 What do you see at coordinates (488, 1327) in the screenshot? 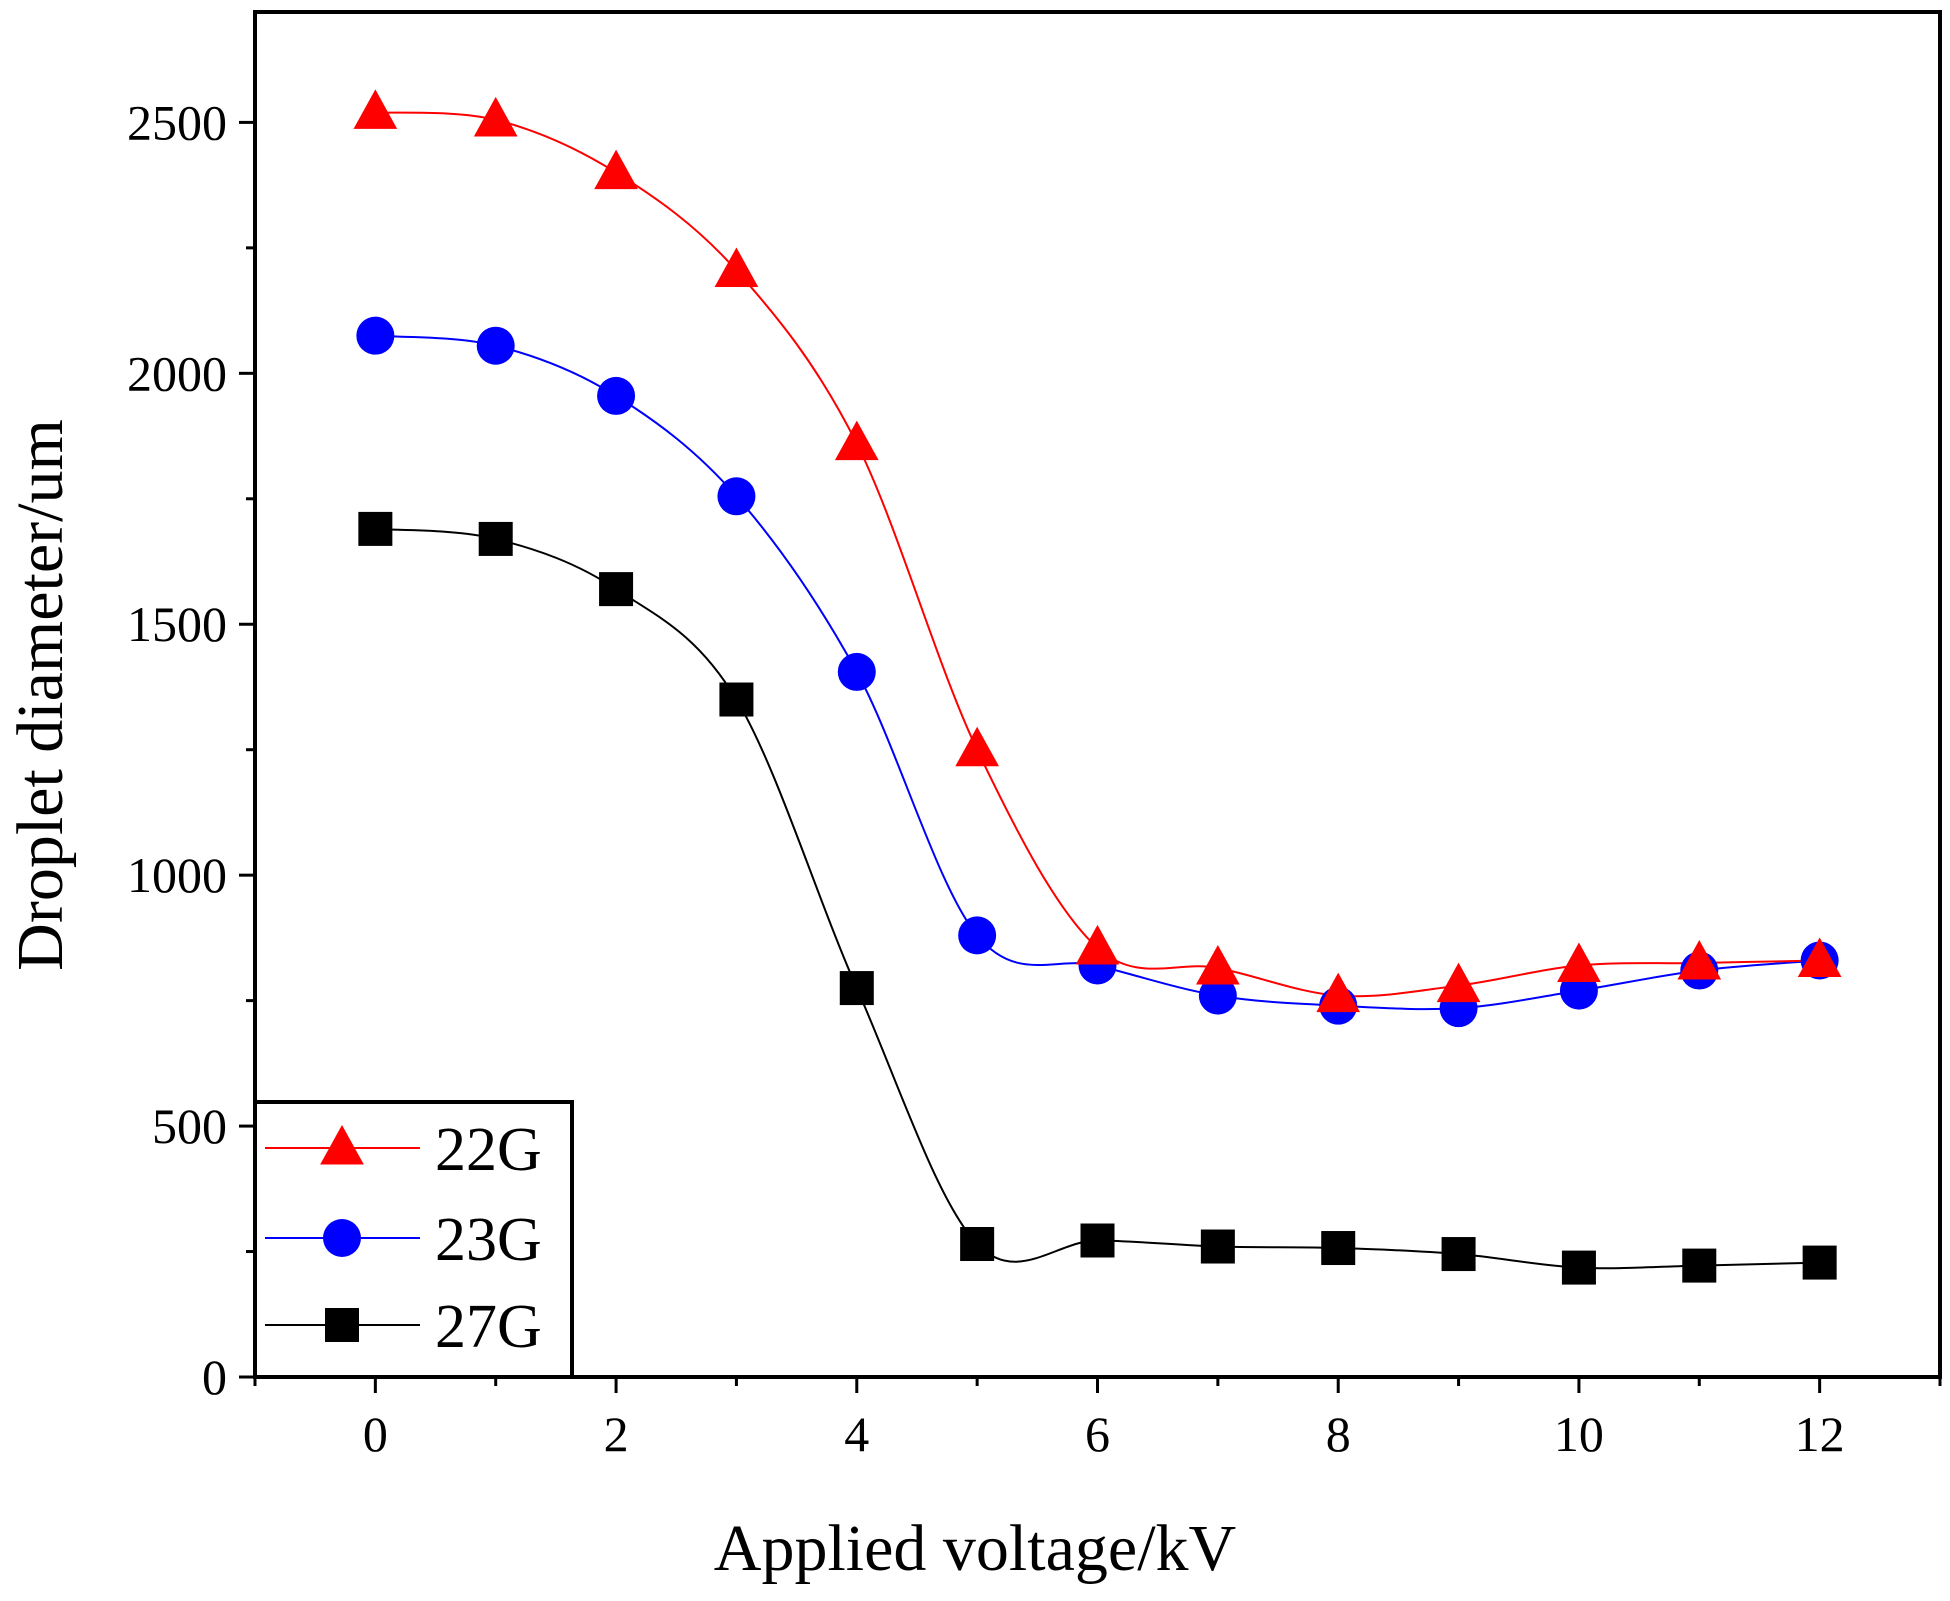
I see `legend-label-27G: 27G` at bounding box center [488, 1327].